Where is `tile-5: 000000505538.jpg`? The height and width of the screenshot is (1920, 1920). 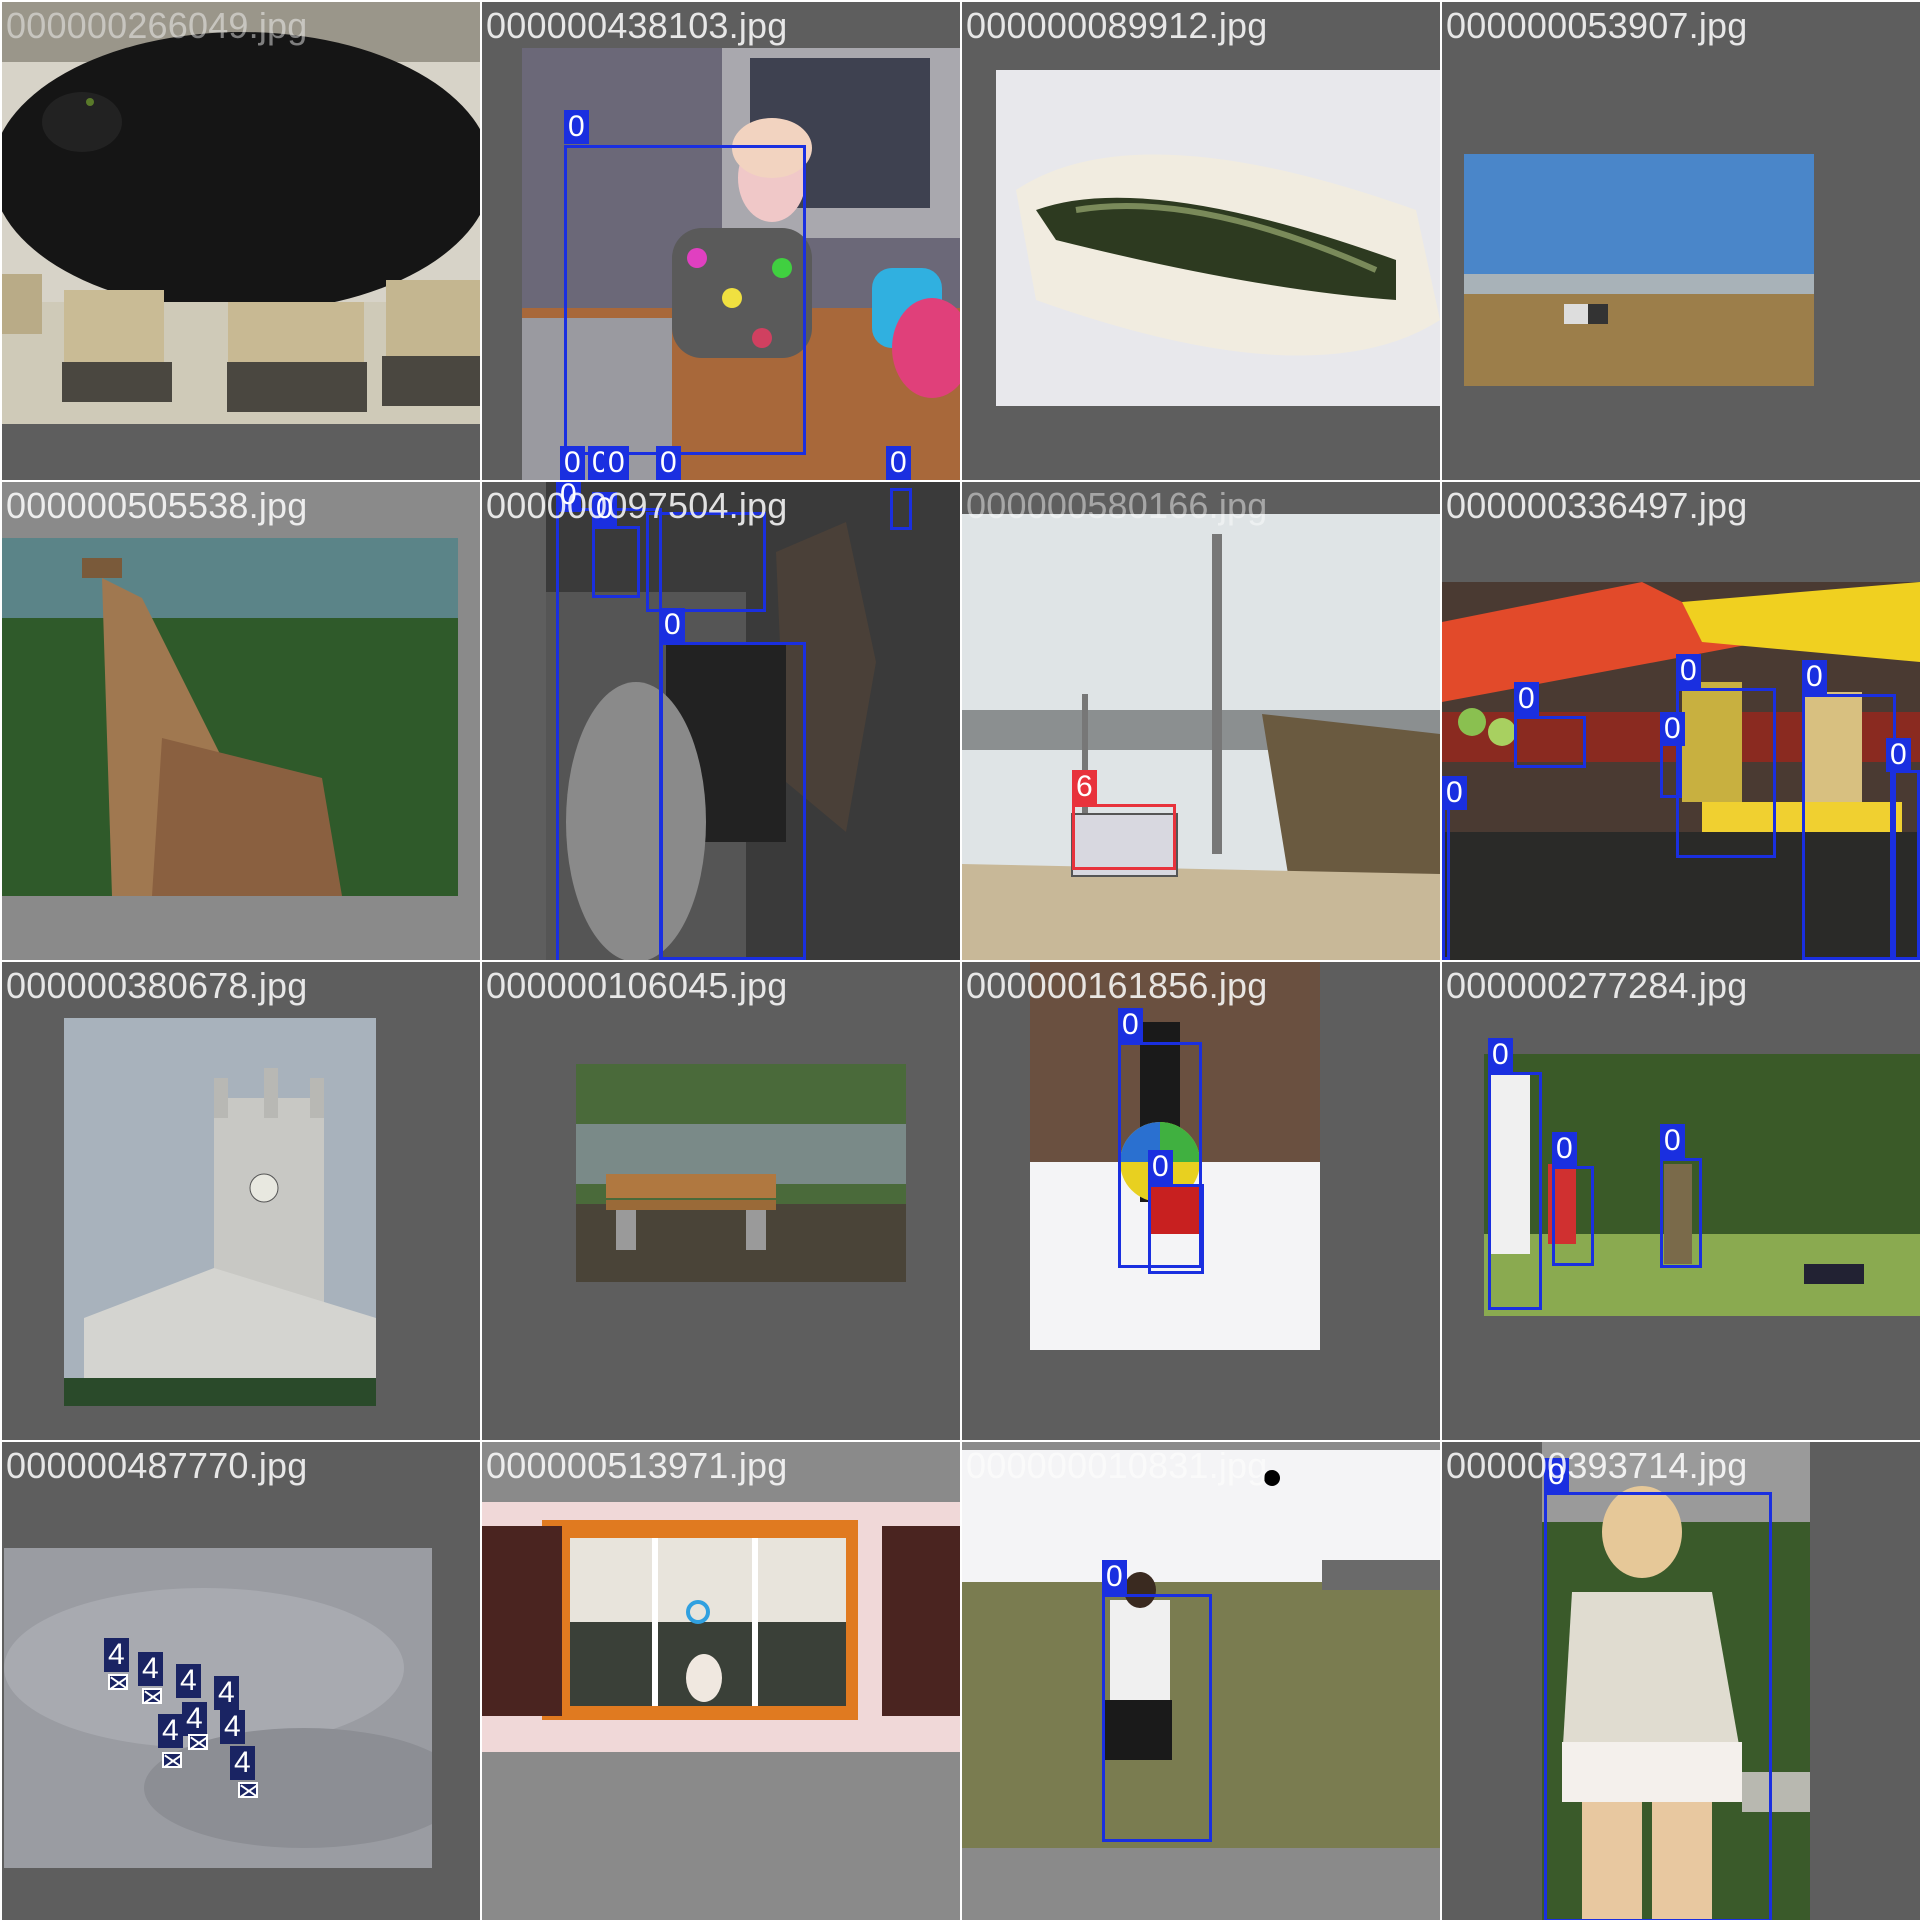 tile-5: 000000505538.jpg is located at coordinates (241, 721).